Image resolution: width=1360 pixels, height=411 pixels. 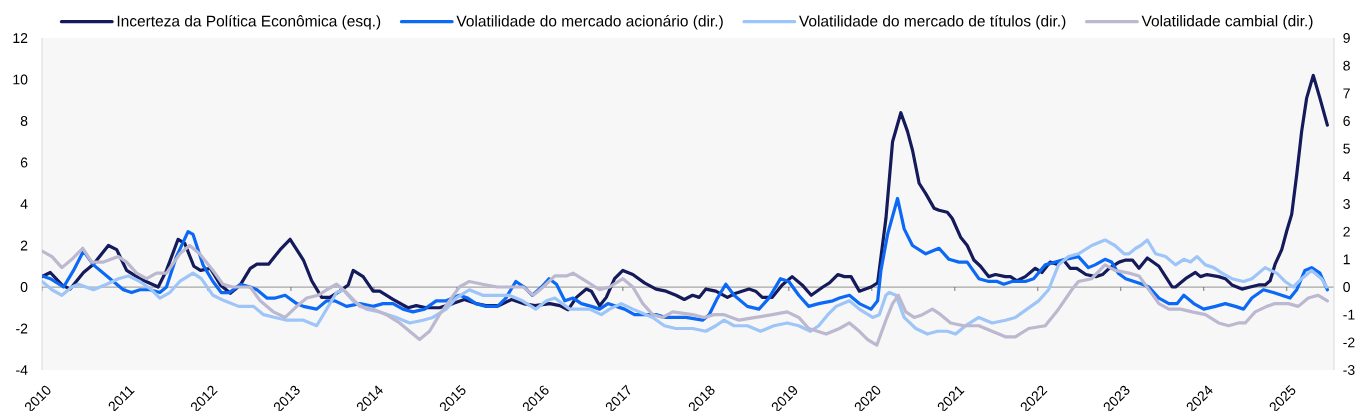 What do you see at coordinates (1346, 93) in the screenshot?
I see `y2-tick-label: 7` at bounding box center [1346, 93].